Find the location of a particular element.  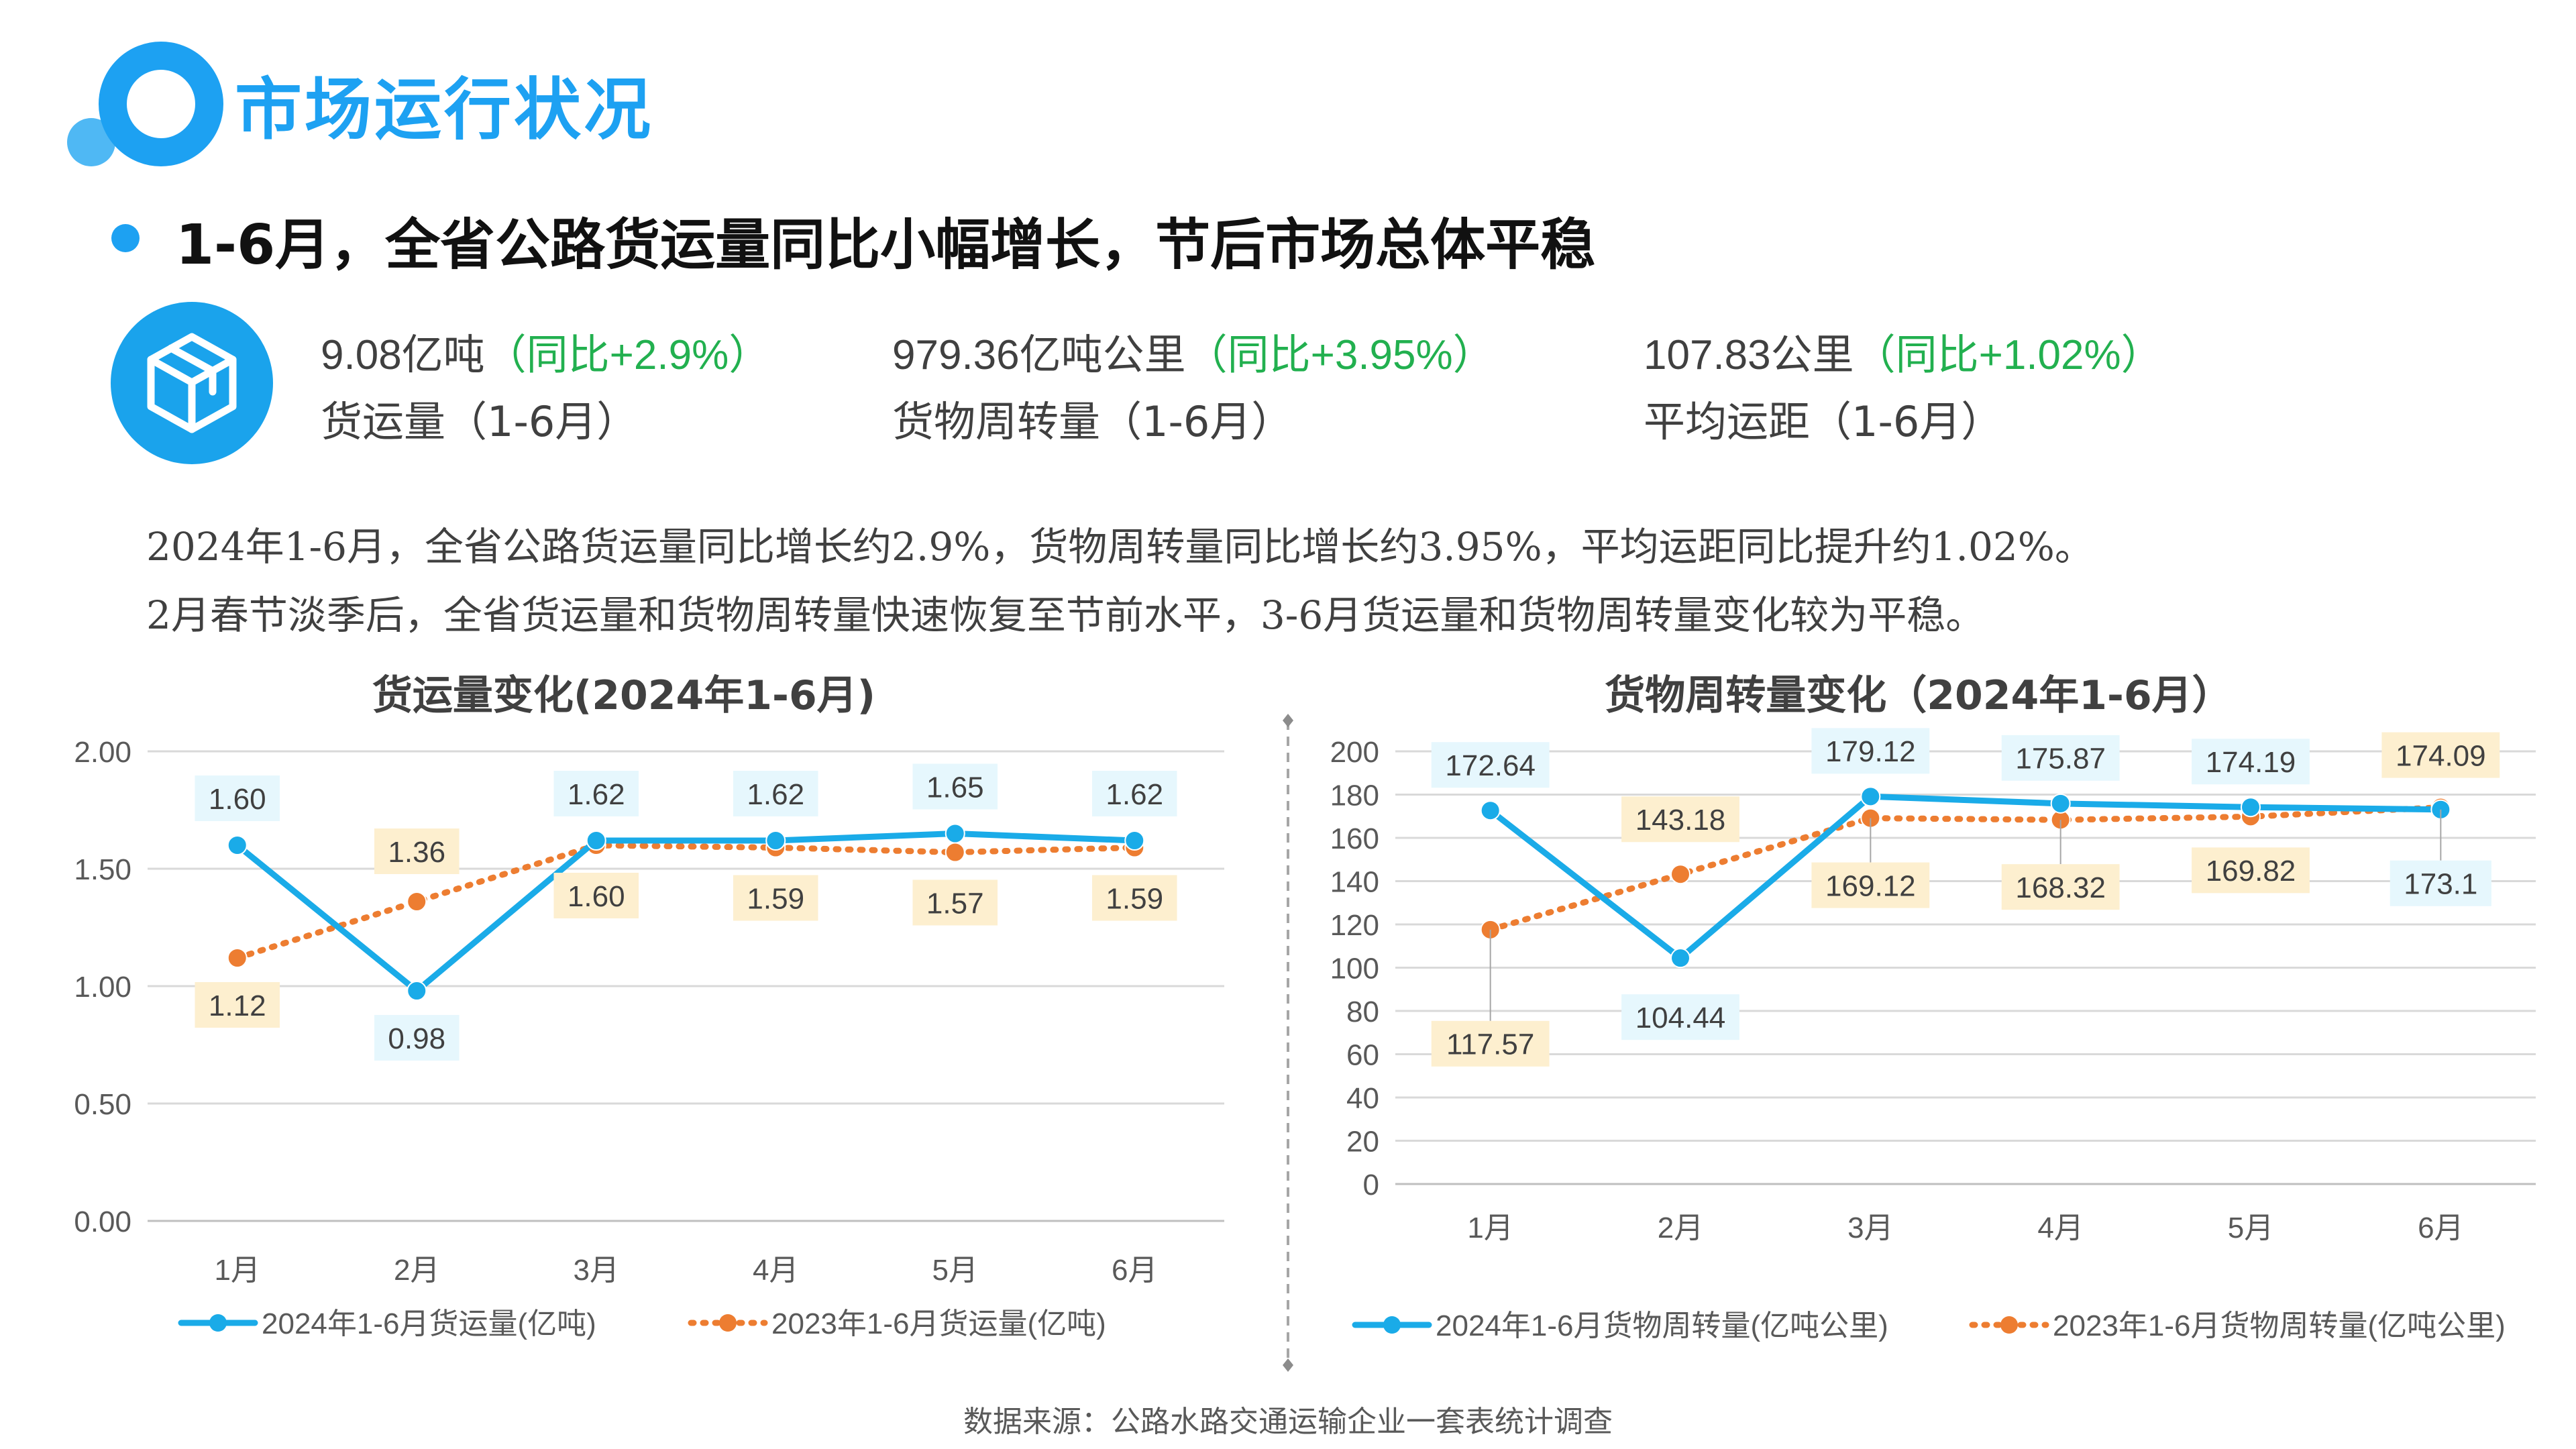

chart-divider is located at coordinates (1288, 1043).